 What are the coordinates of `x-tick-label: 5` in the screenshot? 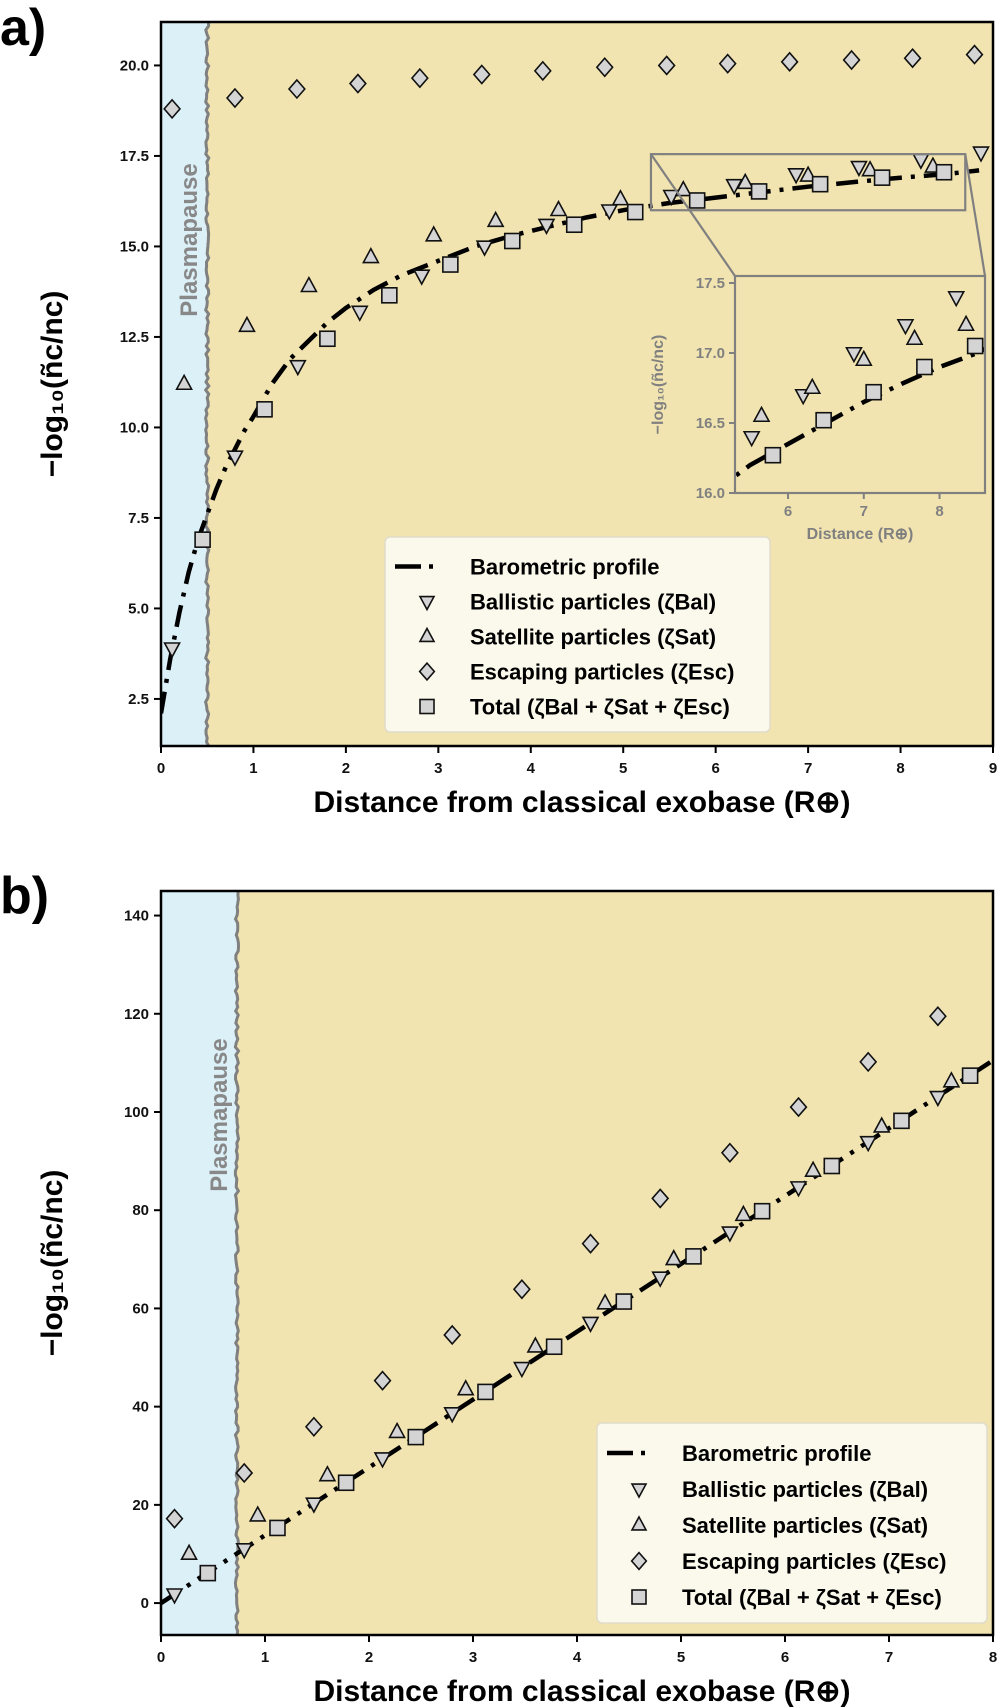 It's located at (681, 1657).